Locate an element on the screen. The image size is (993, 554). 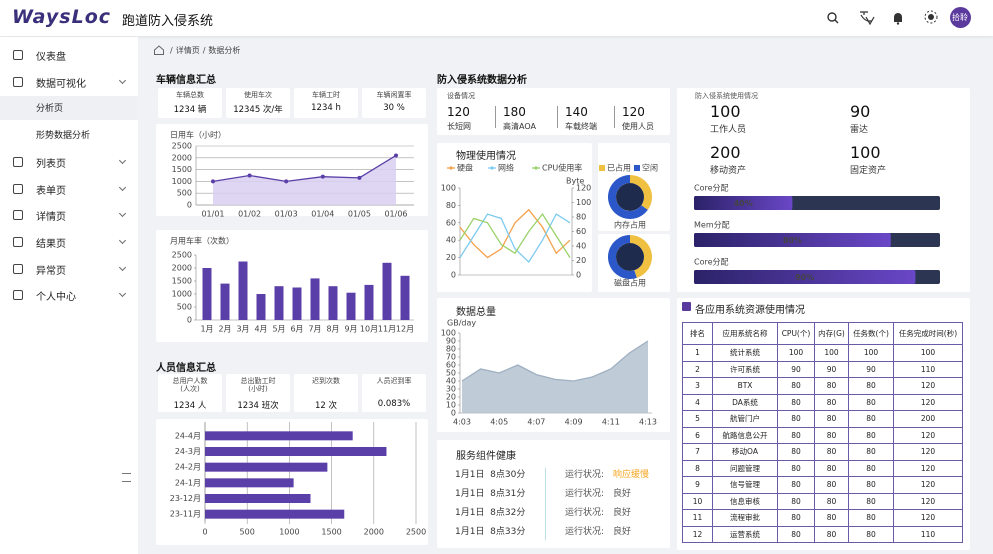
column-header: 任务完成时间(秒) is located at coordinates (928, 333).